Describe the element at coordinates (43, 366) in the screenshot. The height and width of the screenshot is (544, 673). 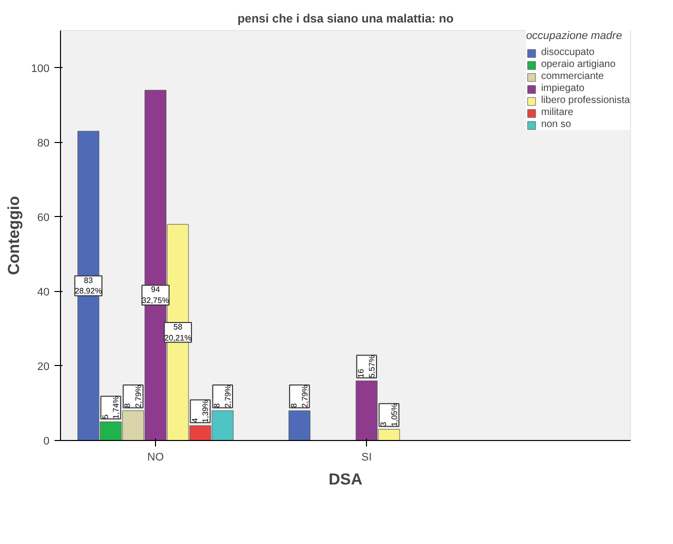
I see `y-tick-label: 20` at that location.